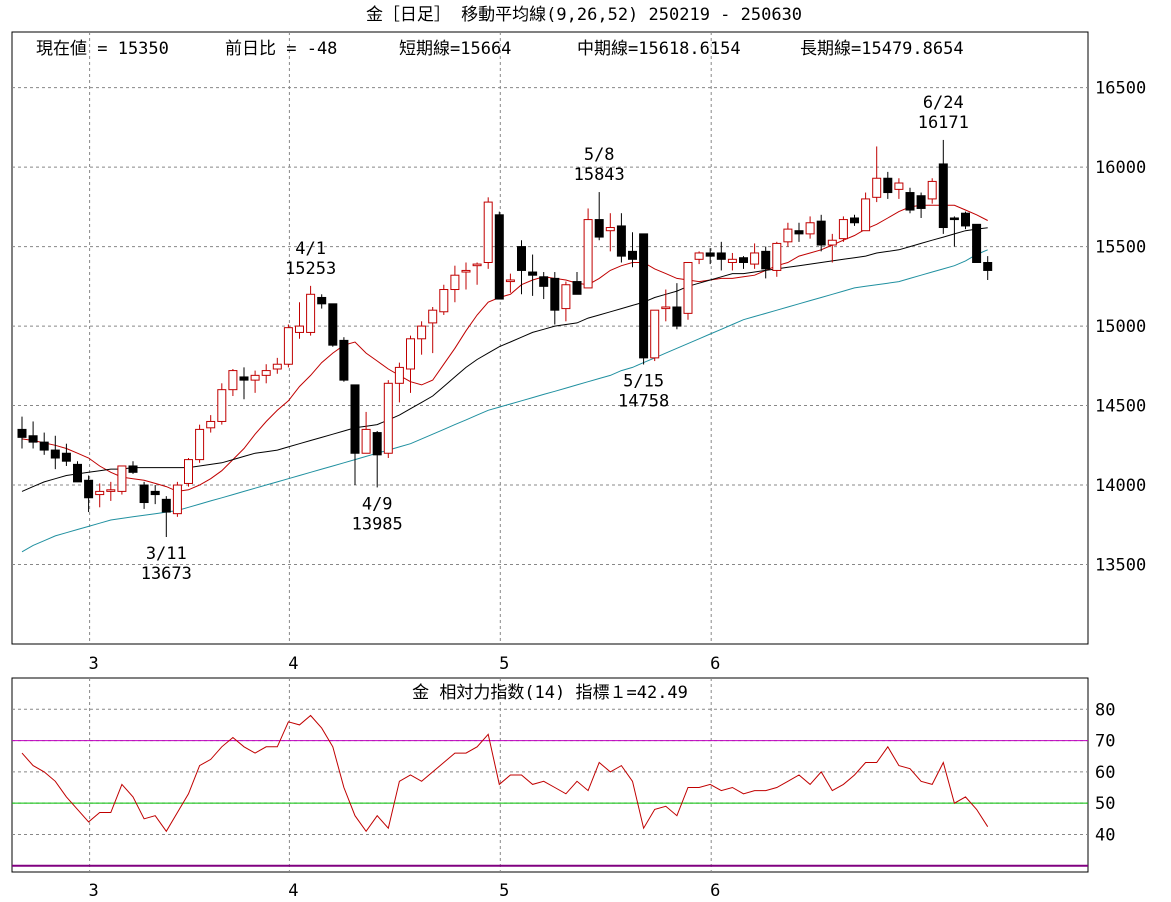 The height and width of the screenshot is (902, 1171). Describe the element at coordinates (1120, 89) in the screenshot. I see `main-y-tick-label: 16500` at that location.